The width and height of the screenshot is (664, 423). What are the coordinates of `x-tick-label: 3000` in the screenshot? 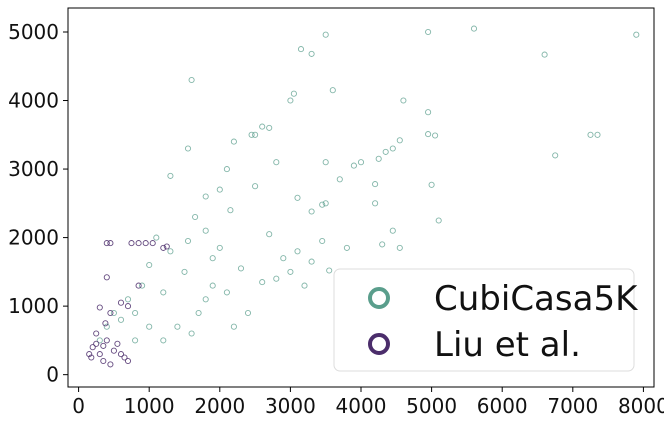 It's located at (290, 406).